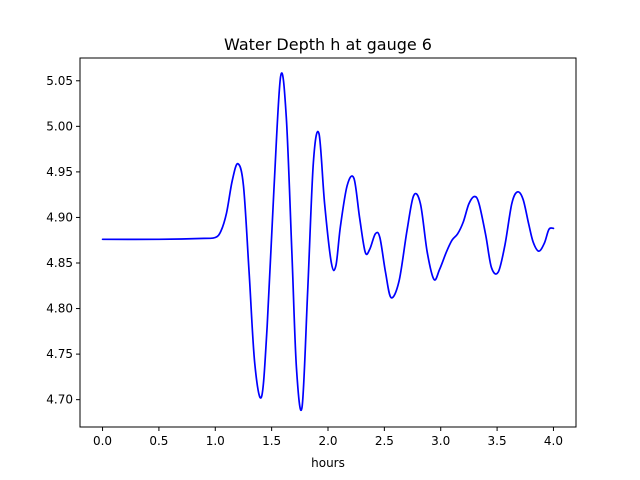 The image size is (640, 480). What do you see at coordinates (497, 441) in the screenshot?
I see `x-tick-label: 3.5` at bounding box center [497, 441].